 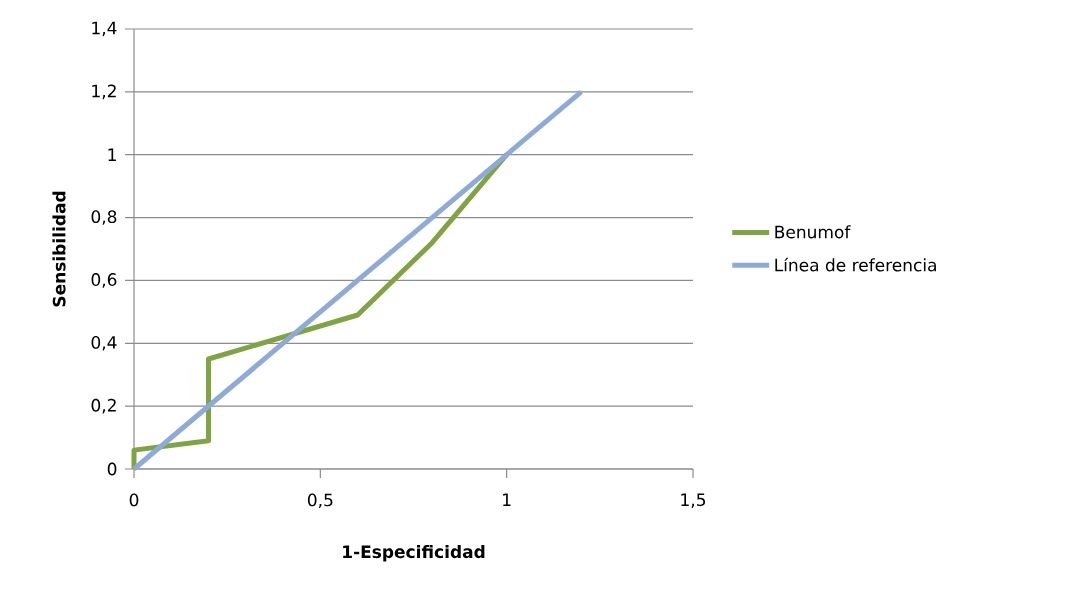 What do you see at coordinates (813, 232) in the screenshot?
I see `legend-label: Benumof` at bounding box center [813, 232].